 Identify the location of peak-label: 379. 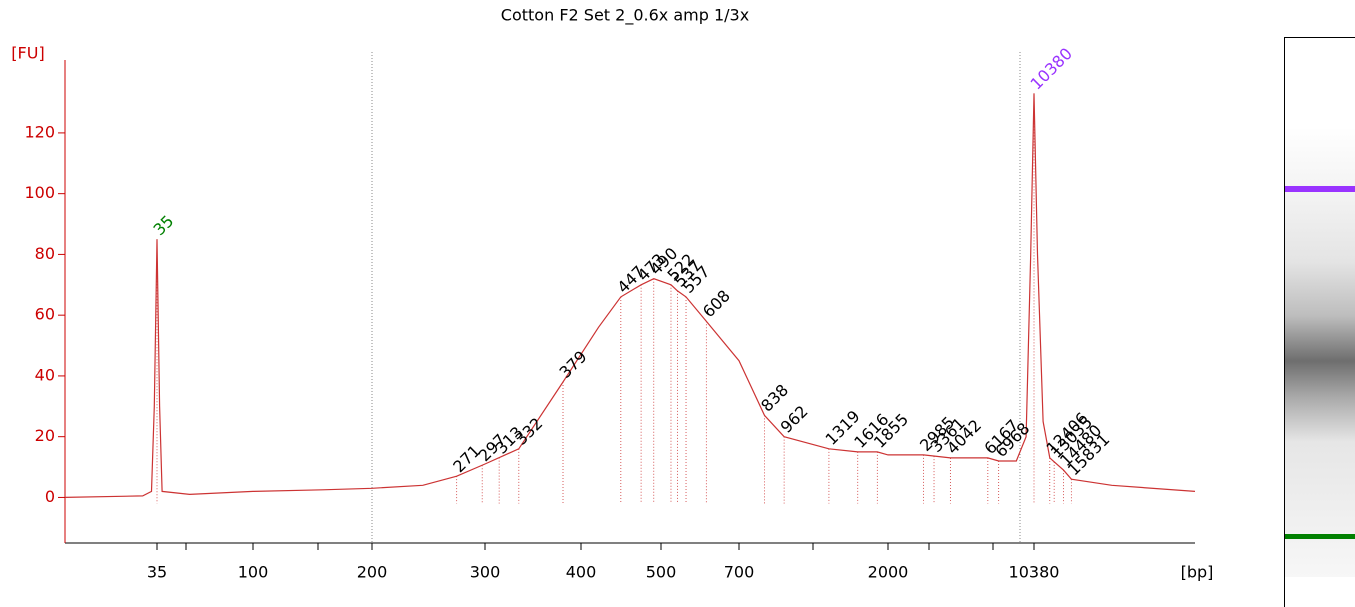
(573, 364).